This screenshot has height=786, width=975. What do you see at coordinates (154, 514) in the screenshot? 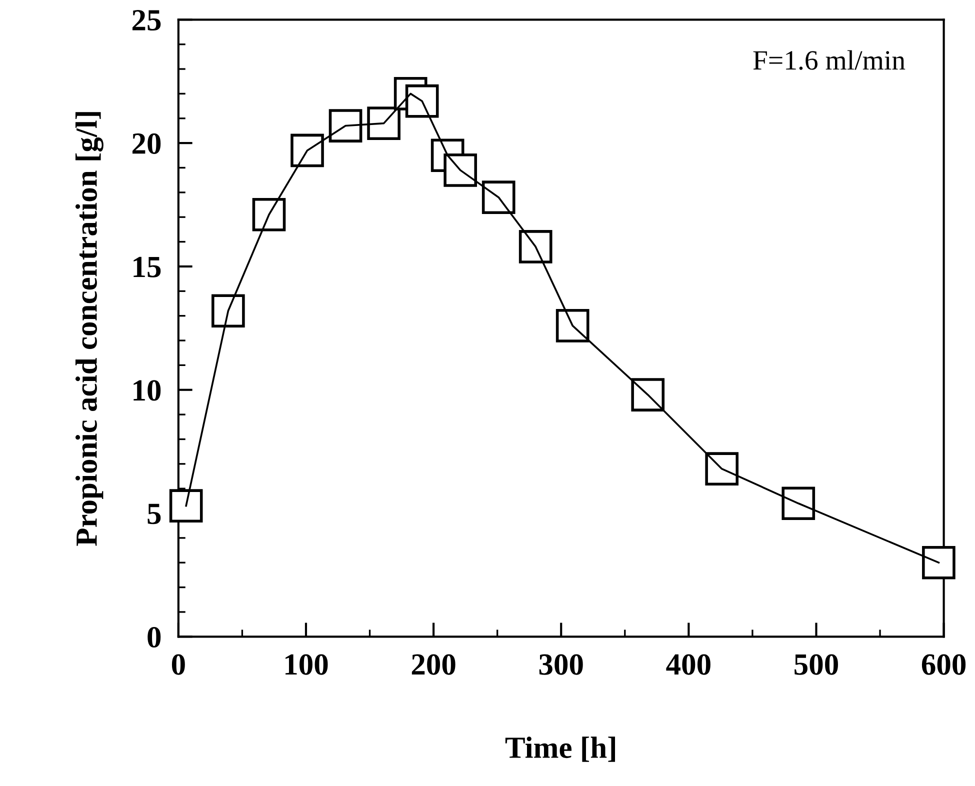
I see `y-tick-label: 5` at bounding box center [154, 514].